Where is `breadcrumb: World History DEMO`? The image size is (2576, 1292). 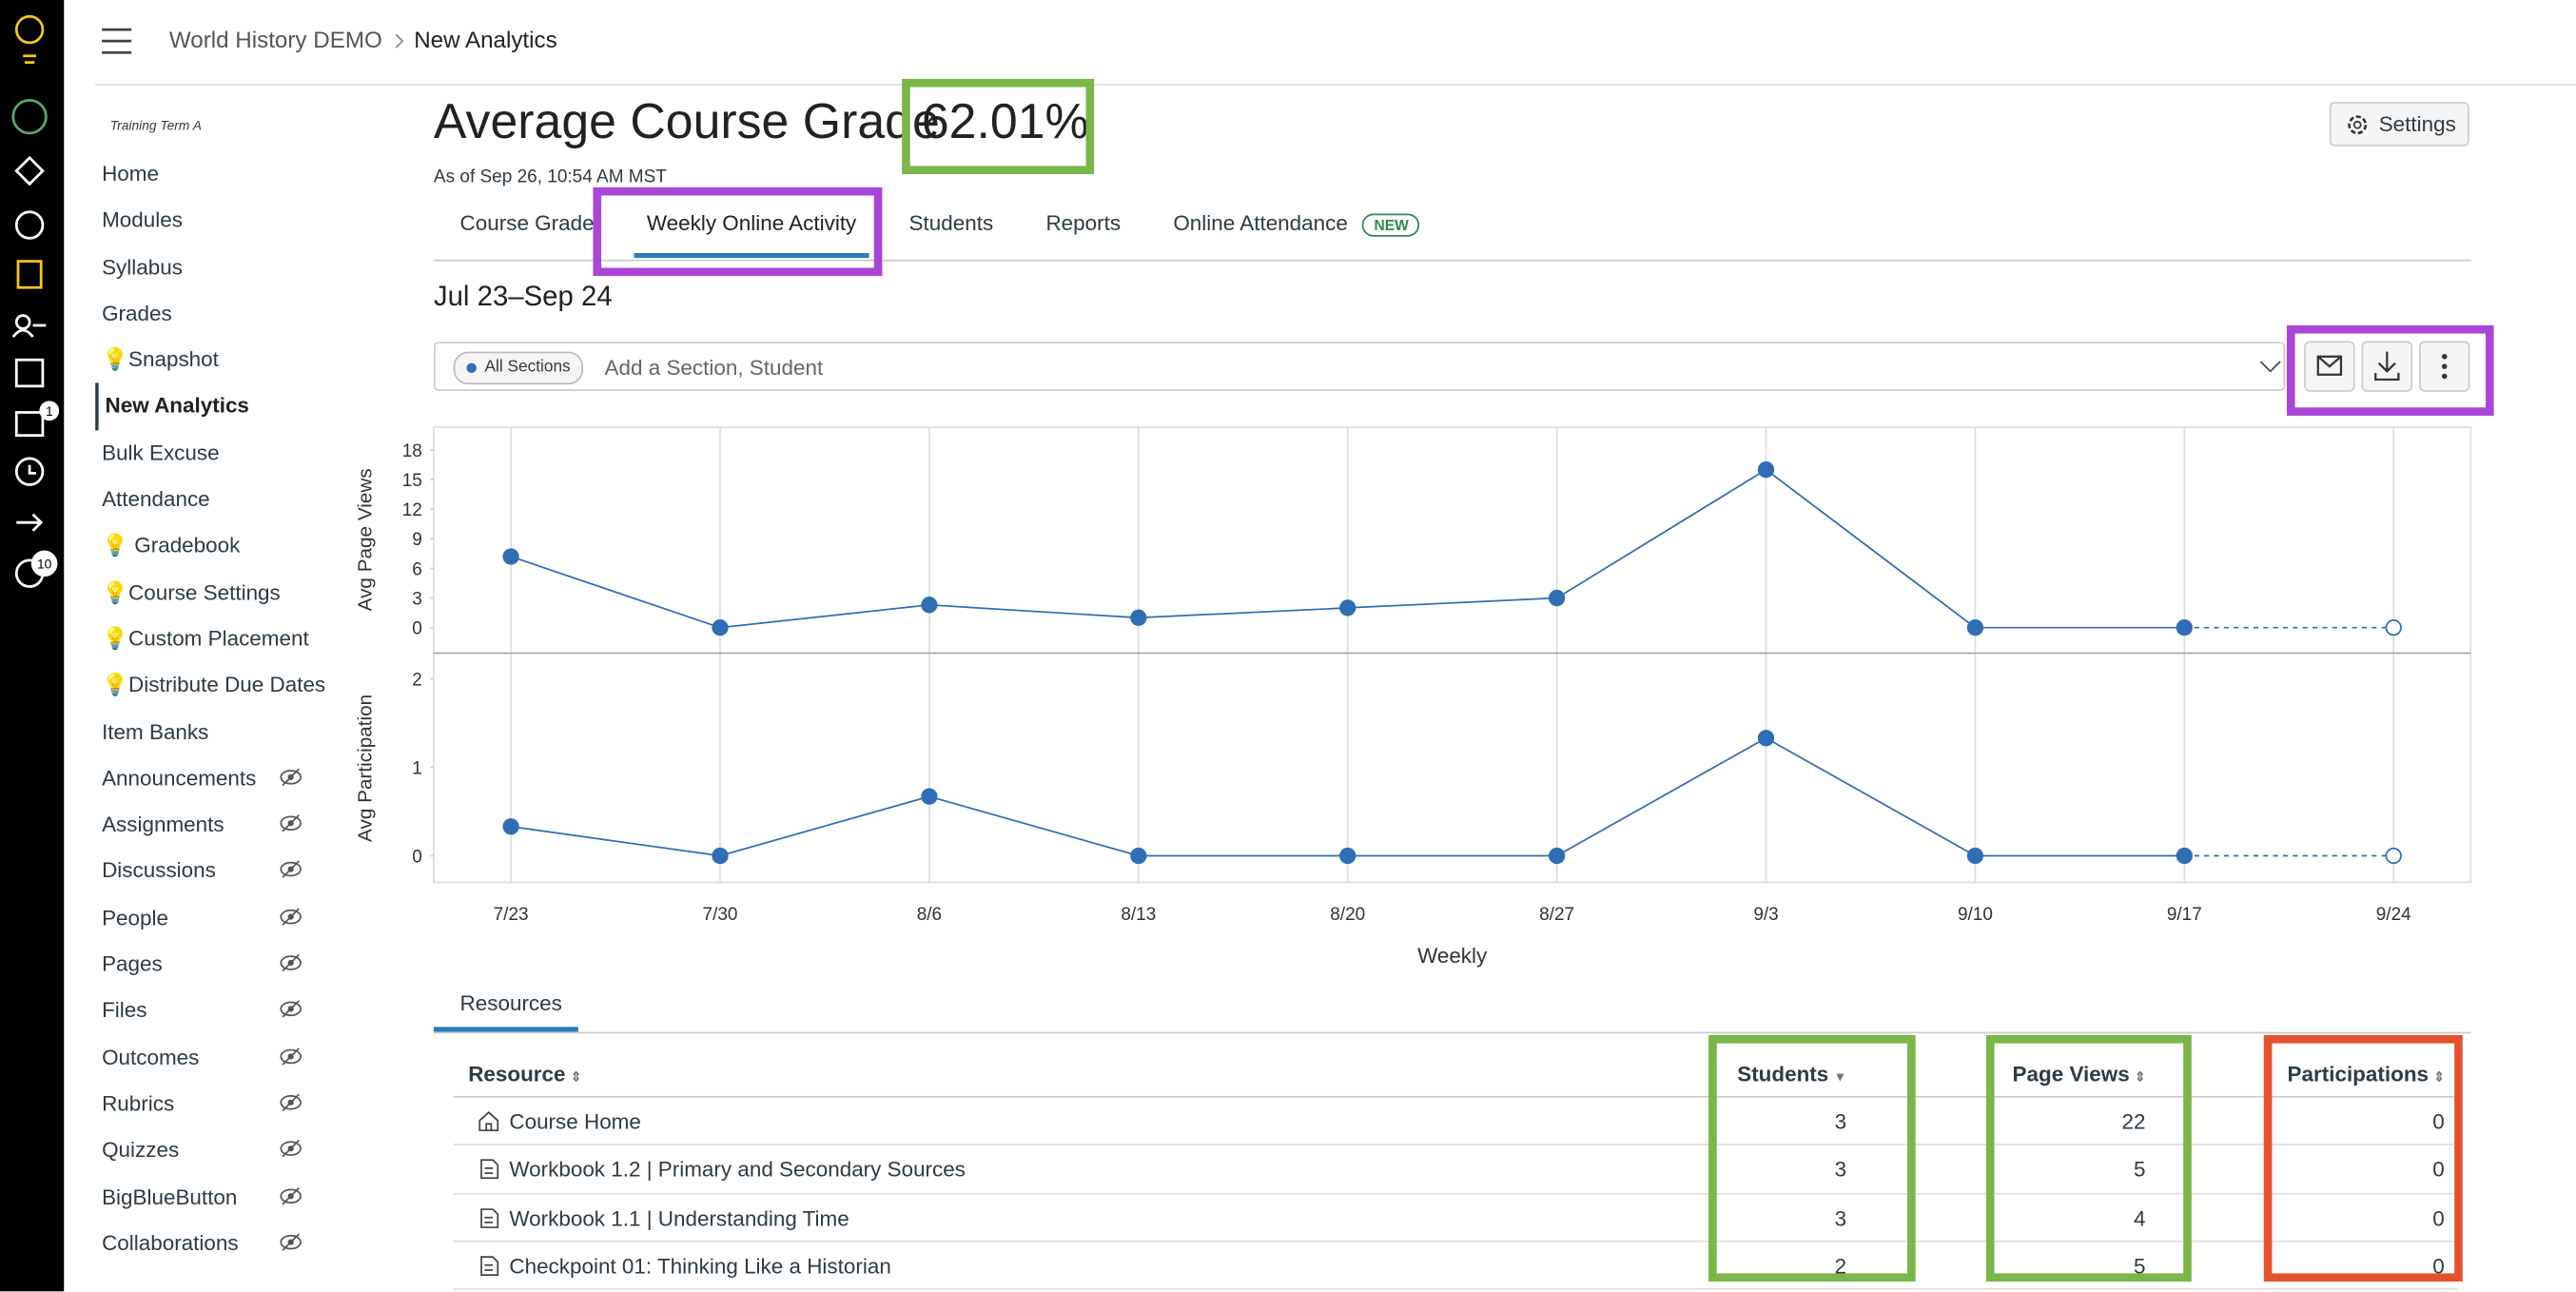 breadcrumb: World History DEMO is located at coordinates (275, 39).